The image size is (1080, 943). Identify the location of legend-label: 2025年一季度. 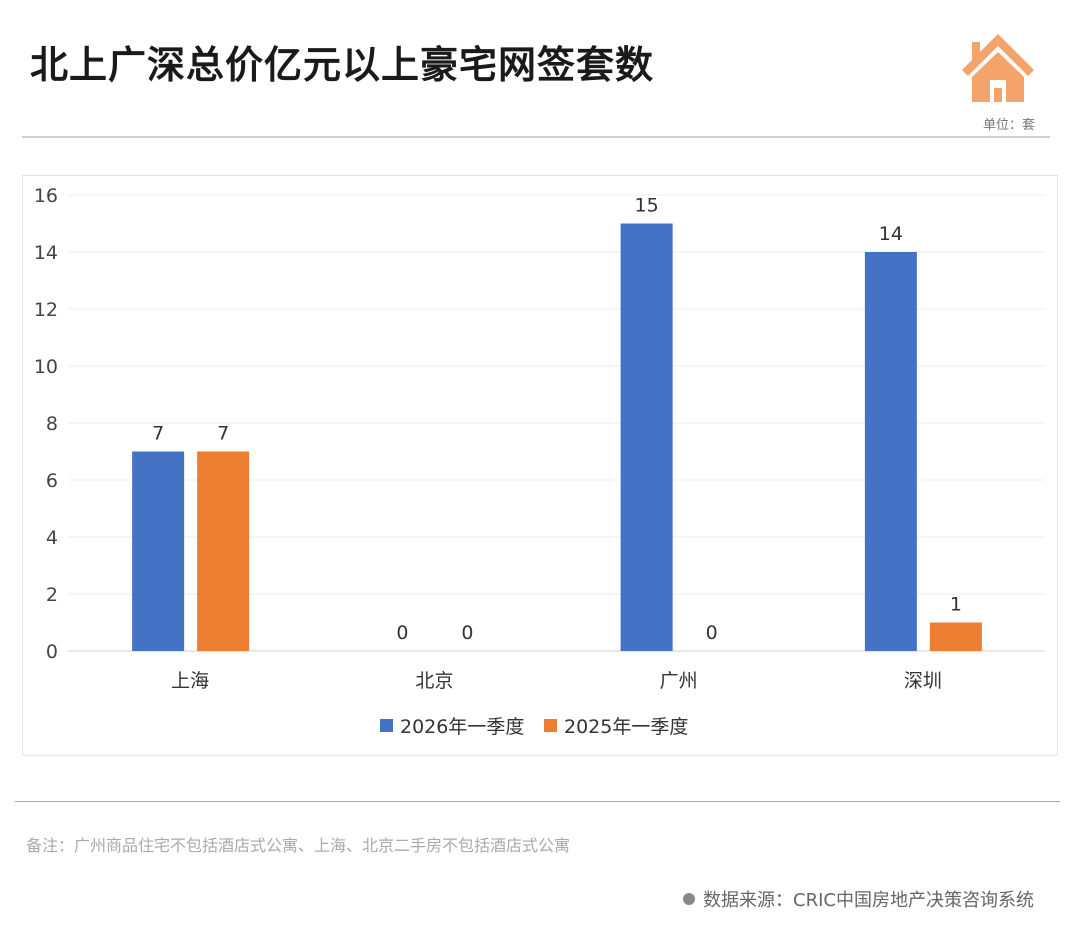
(626, 727).